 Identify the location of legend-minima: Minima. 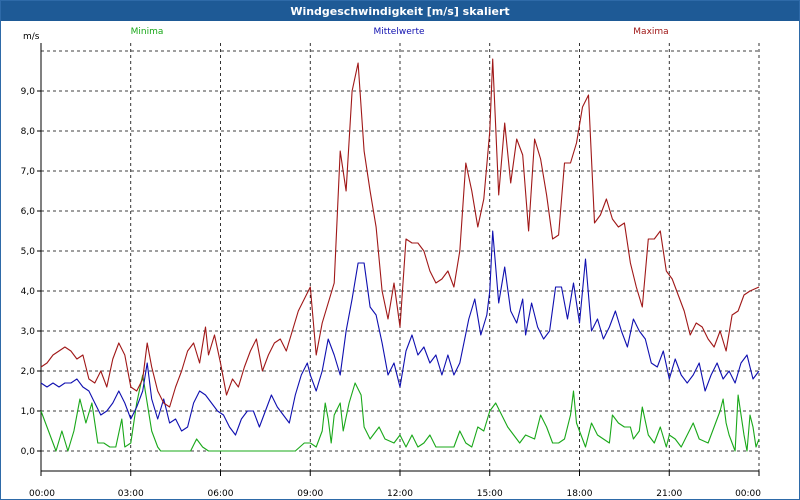
(147, 32).